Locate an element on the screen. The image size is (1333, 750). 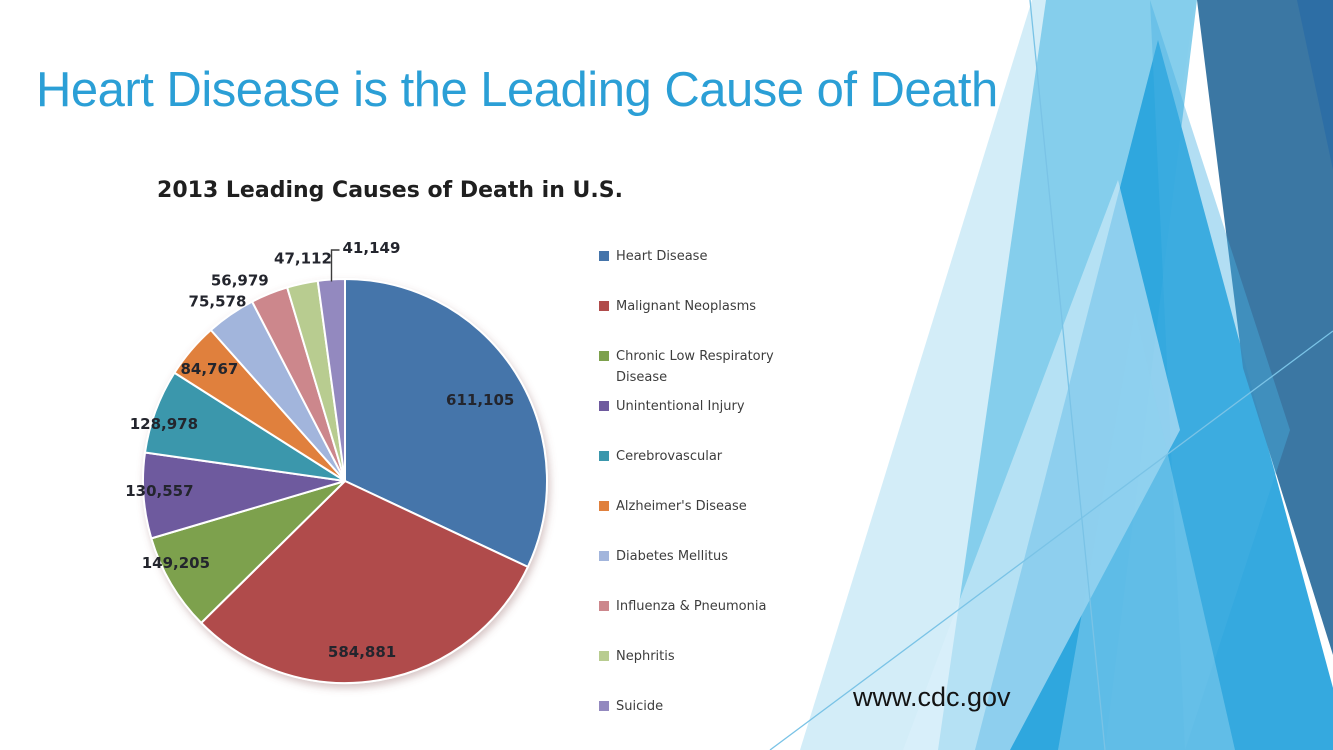
legend-item-chronic-low-respiratory-disease: Chronic Low Respiratory Disease is located at coordinates (705, 367).